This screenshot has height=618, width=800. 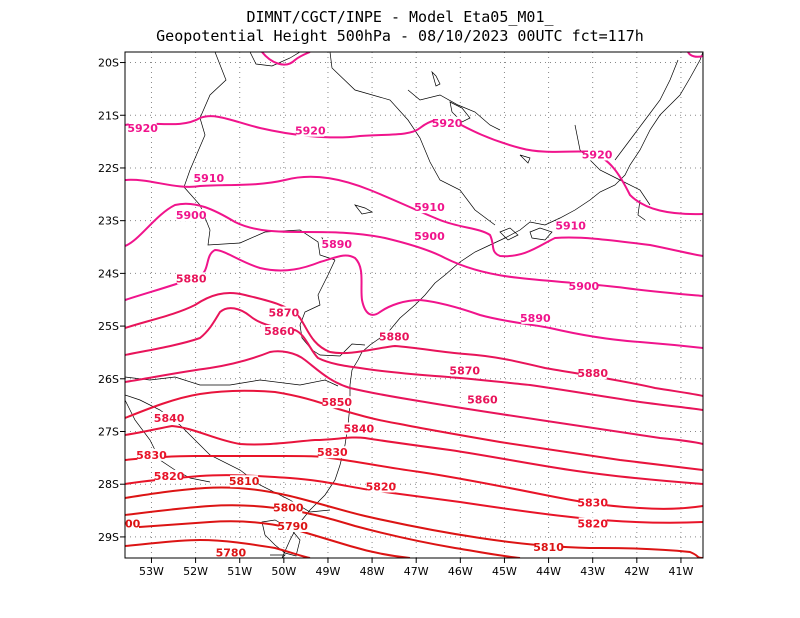 I want to click on lat-tick-label: 23S, so click(x=108, y=221).